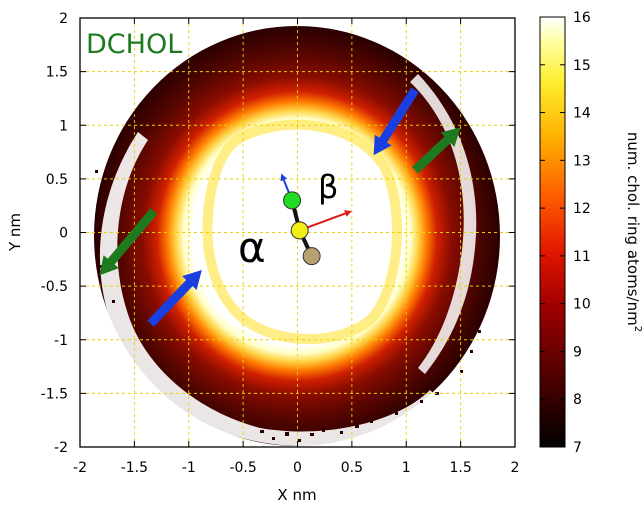  What do you see at coordinates (582, 161) in the screenshot?
I see `colorbar-tick-label: 13` at bounding box center [582, 161].